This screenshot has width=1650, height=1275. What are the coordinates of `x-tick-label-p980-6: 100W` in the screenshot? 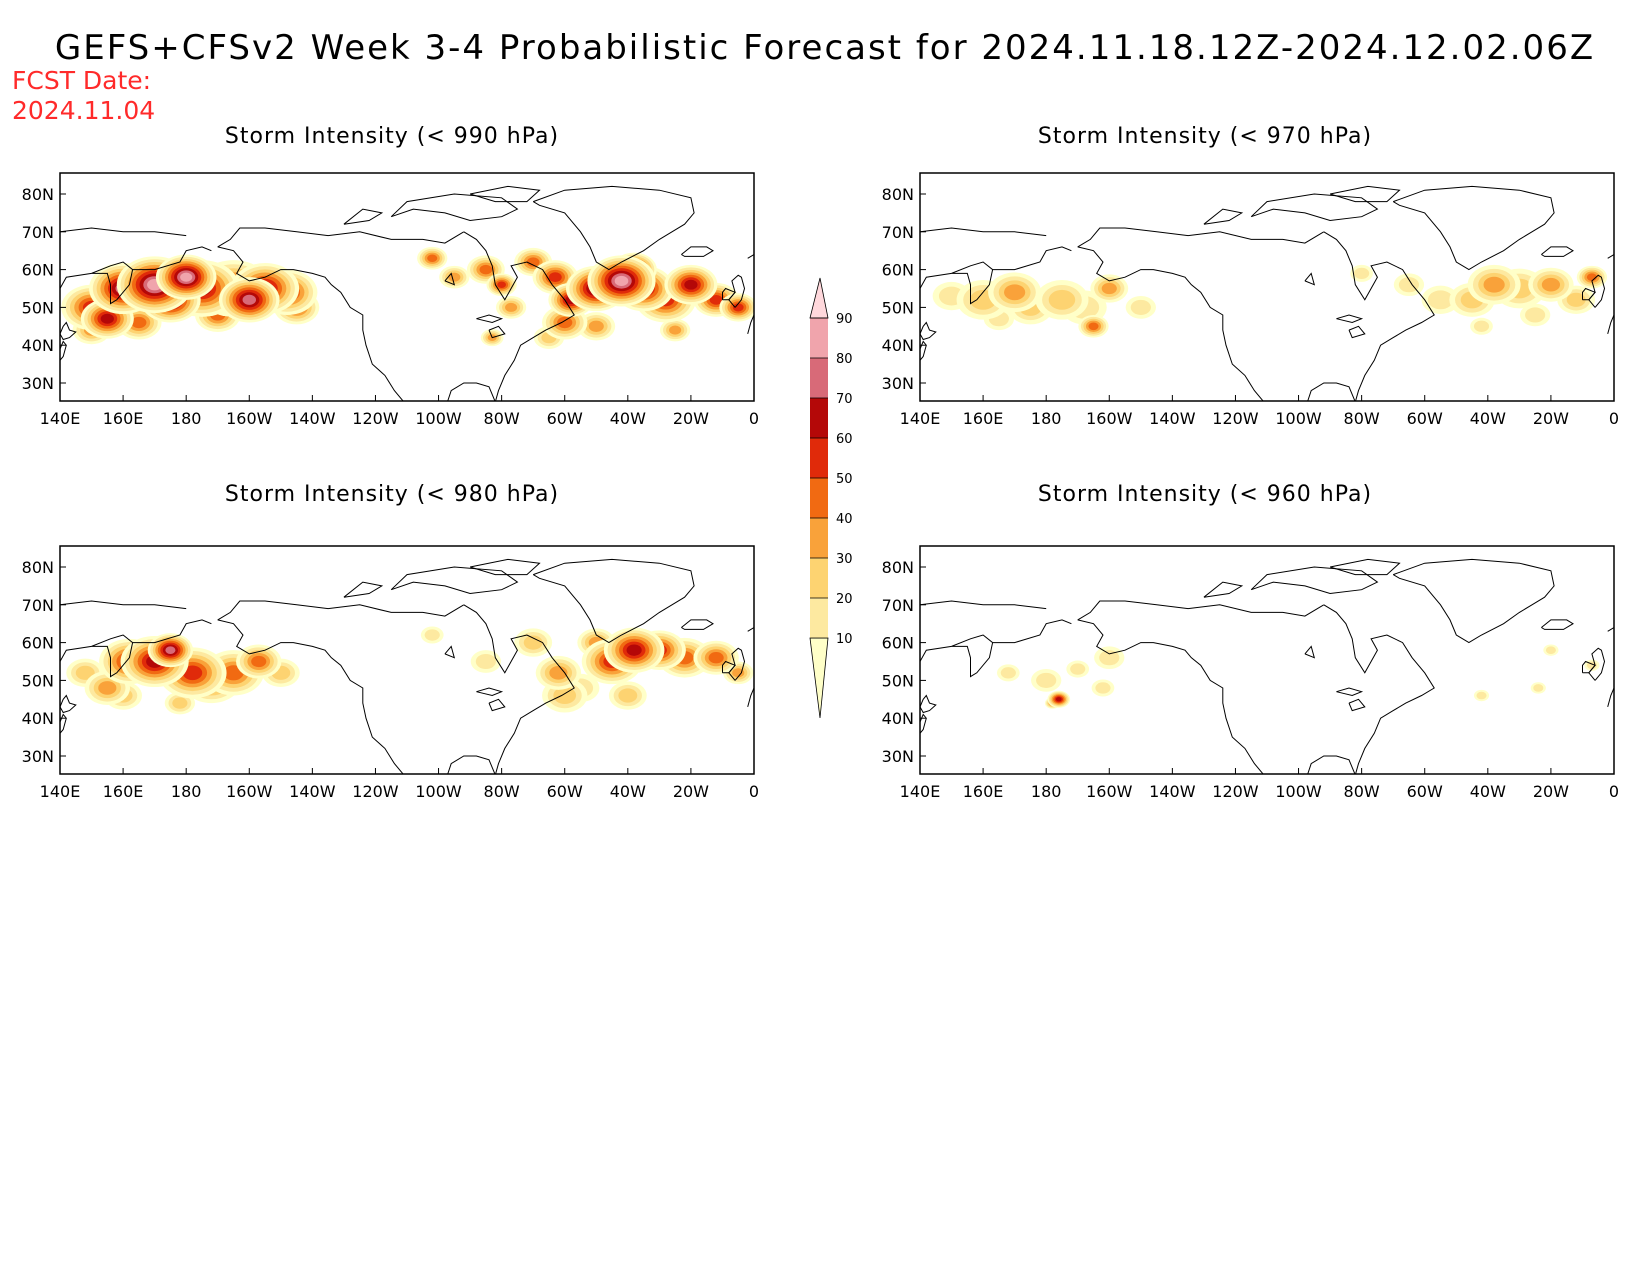 It's located at (438, 791).